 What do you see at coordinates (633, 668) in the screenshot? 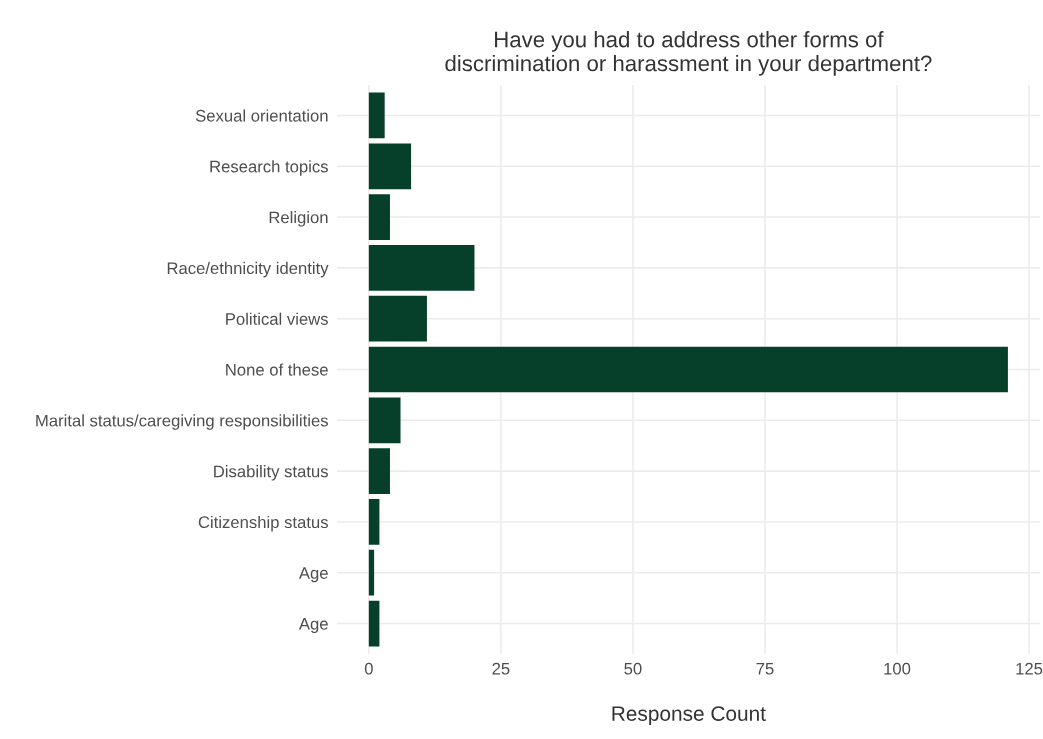
I see `x-tick-label: 50` at bounding box center [633, 668].